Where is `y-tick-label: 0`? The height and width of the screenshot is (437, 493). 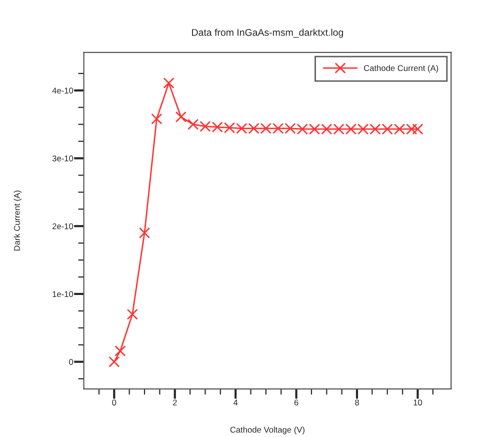
y-tick-label: 0 is located at coordinates (71, 361).